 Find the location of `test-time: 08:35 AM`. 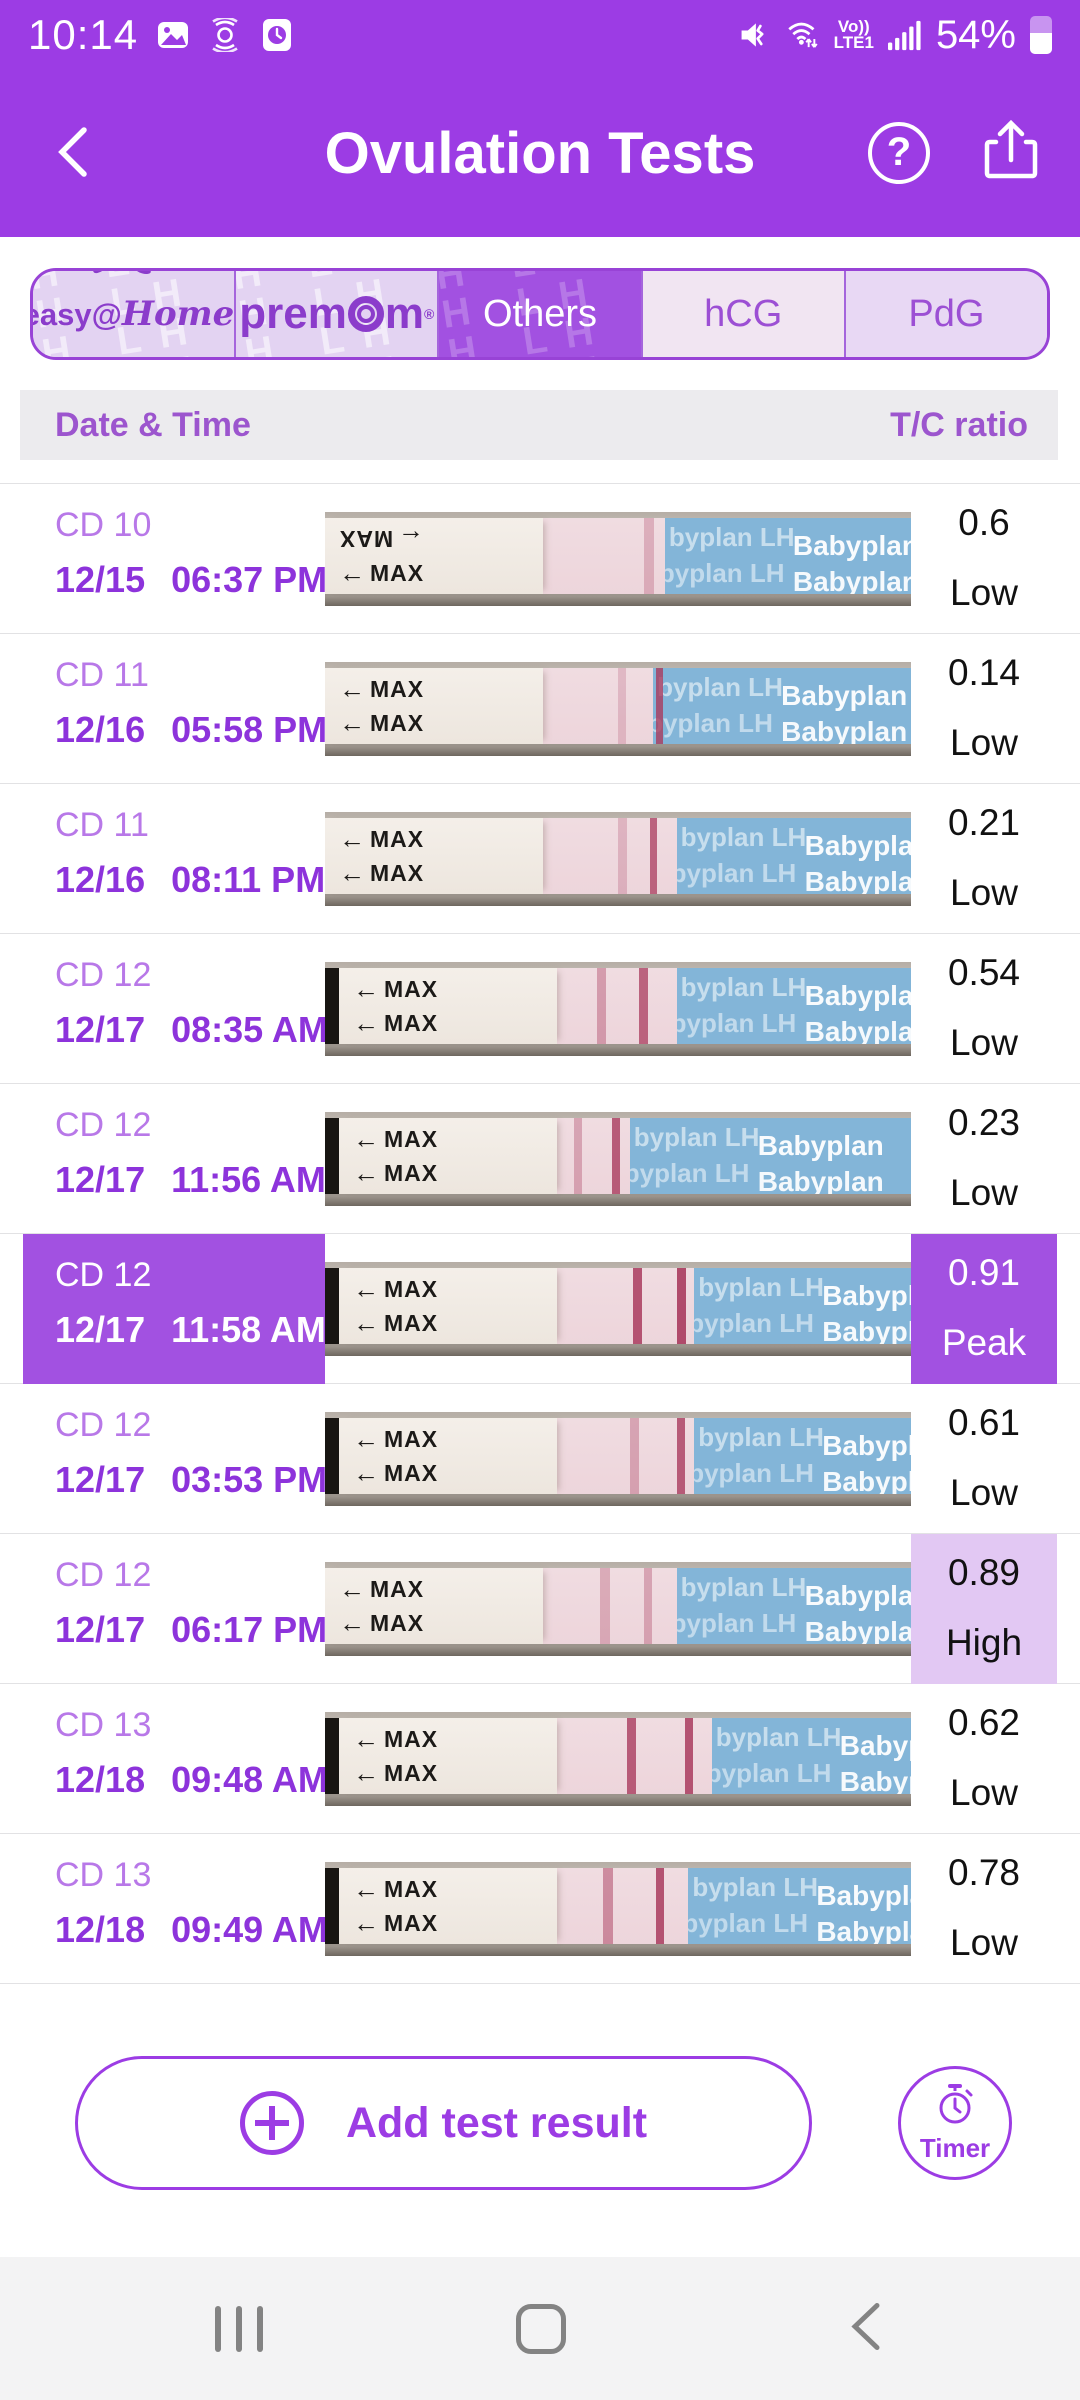

test-time: 08:35 AM is located at coordinates (249, 1029).